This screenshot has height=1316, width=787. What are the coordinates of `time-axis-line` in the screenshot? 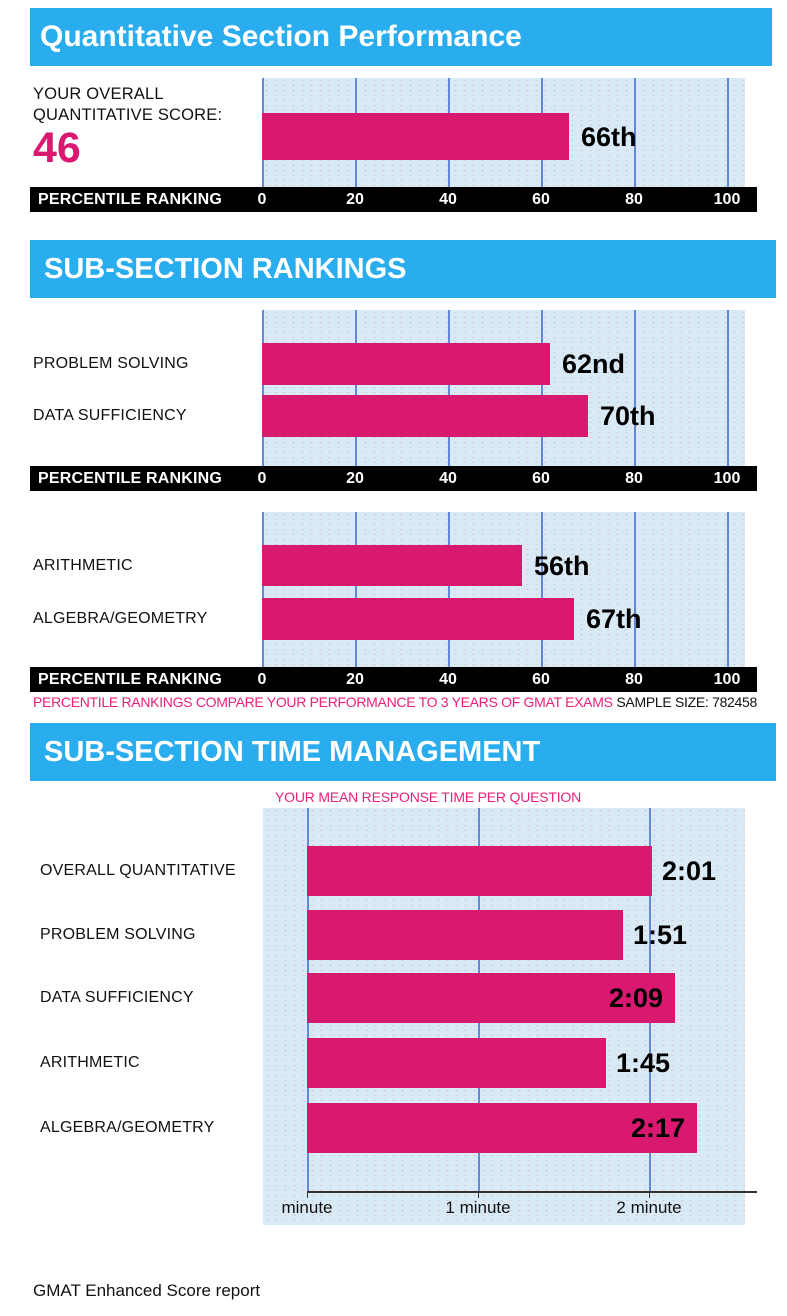 It's located at (532, 1192).